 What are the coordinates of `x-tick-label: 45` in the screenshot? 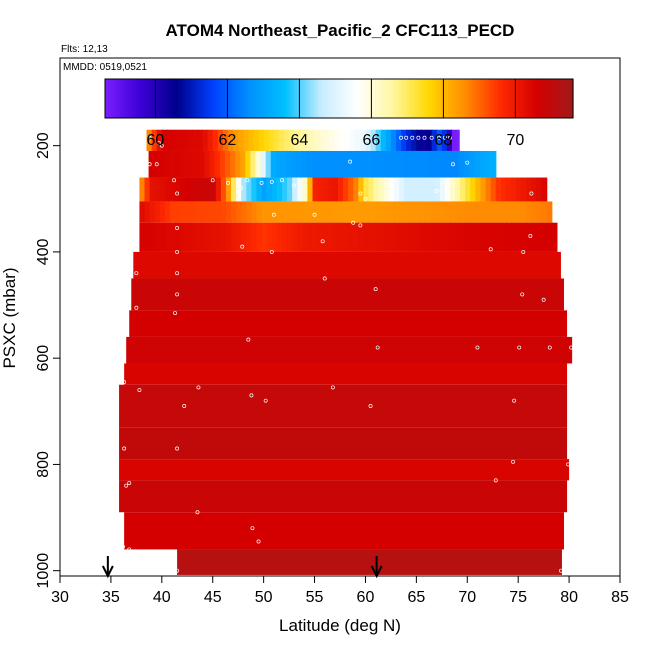 It's located at (213, 597).